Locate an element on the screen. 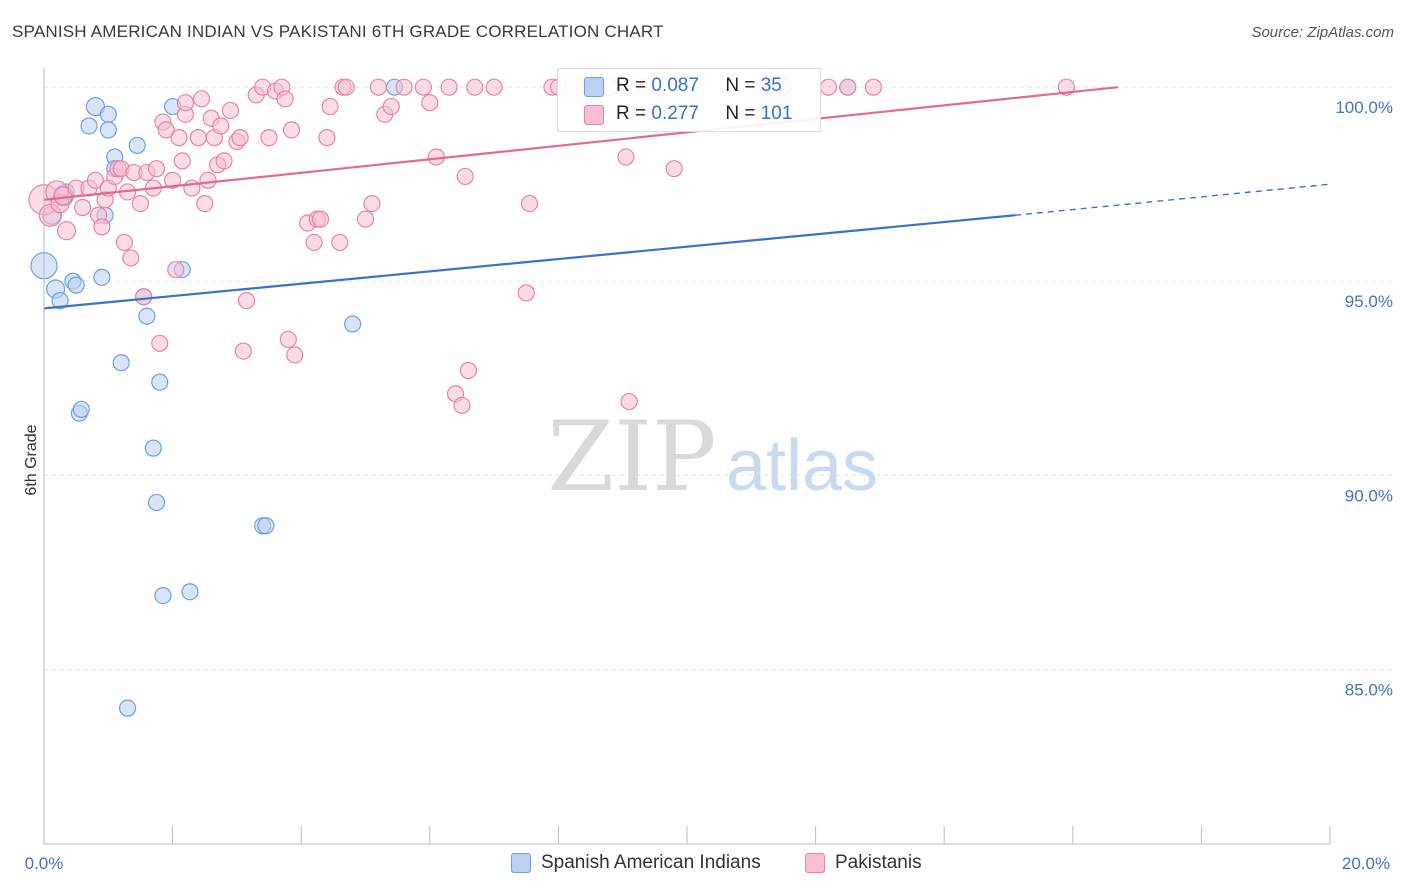 This screenshot has height=892, width=1406. bottom-legend-swatch-blue is located at coordinates (521, 863).